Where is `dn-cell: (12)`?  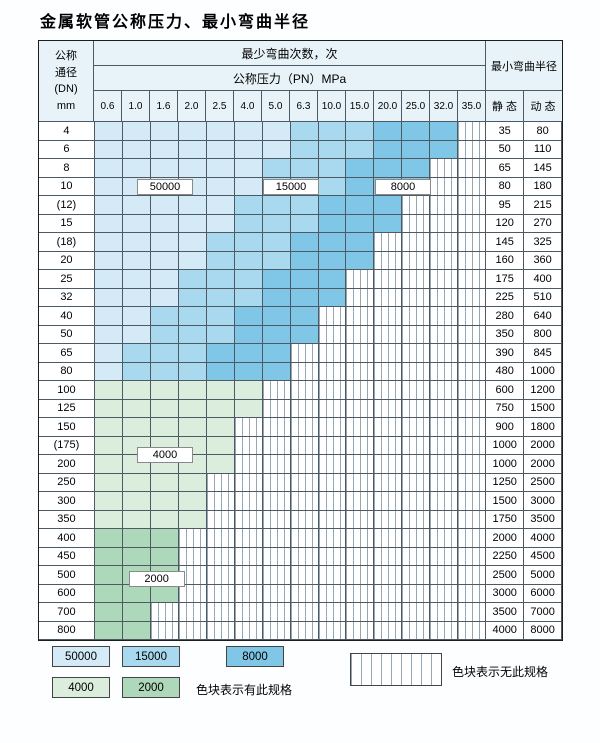 dn-cell: (12) is located at coordinates (67, 205).